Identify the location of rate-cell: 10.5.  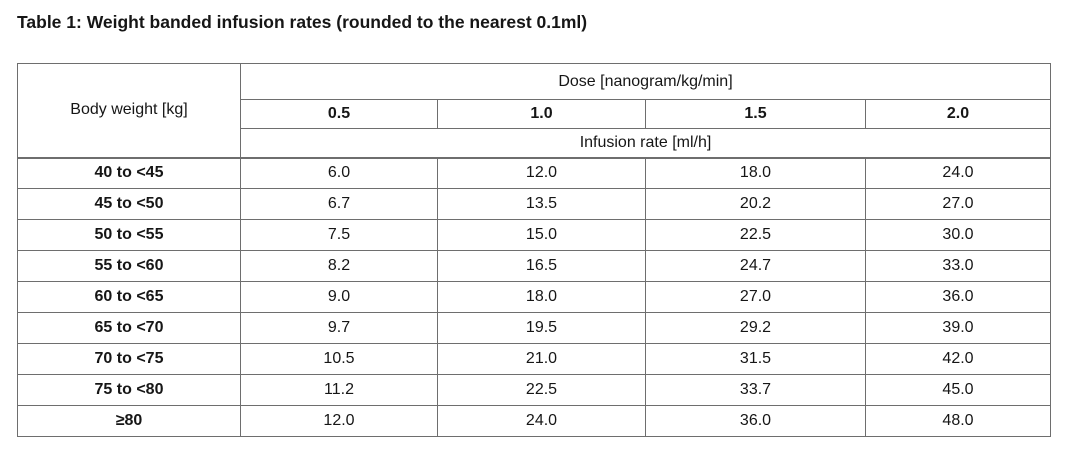
(339, 359).